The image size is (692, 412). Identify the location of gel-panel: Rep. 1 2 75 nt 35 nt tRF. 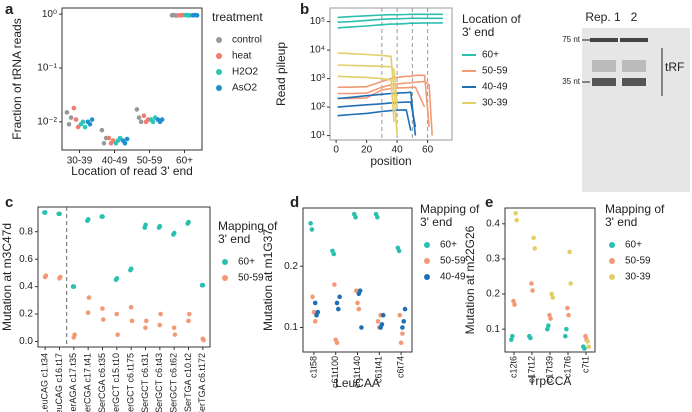
(626, 101).